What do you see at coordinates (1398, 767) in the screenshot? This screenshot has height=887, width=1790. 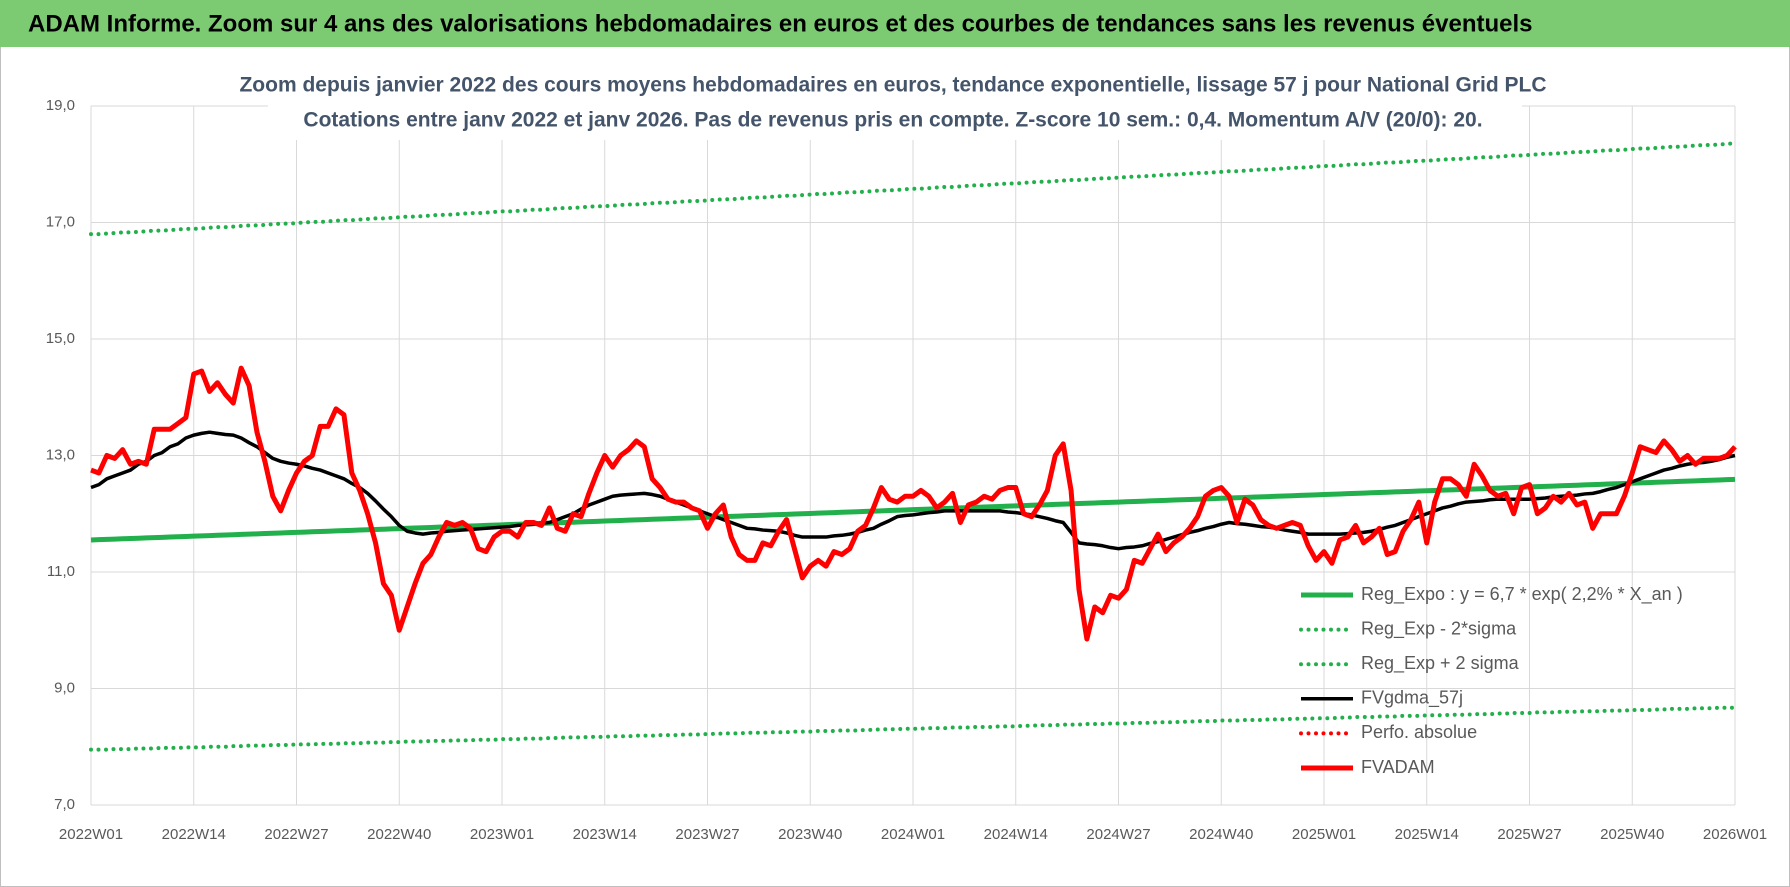 I see `legend-label: FVADAM` at bounding box center [1398, 767].